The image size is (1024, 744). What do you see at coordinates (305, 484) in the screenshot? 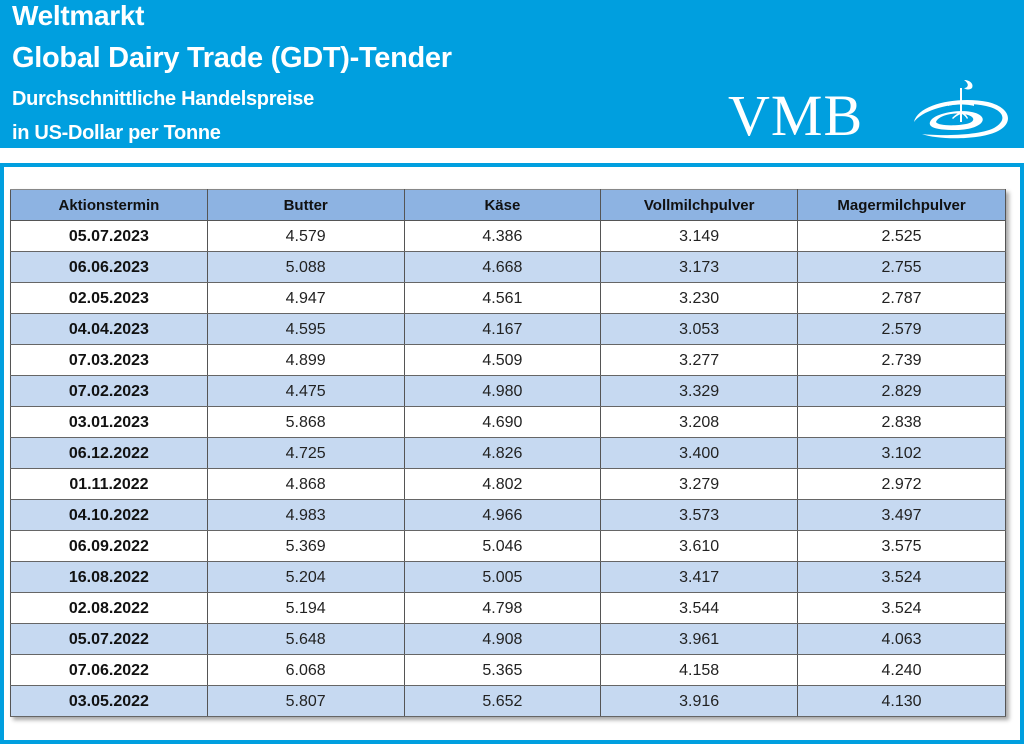
I see `cell-butter: 4.868` at bounding box center [305, 484].